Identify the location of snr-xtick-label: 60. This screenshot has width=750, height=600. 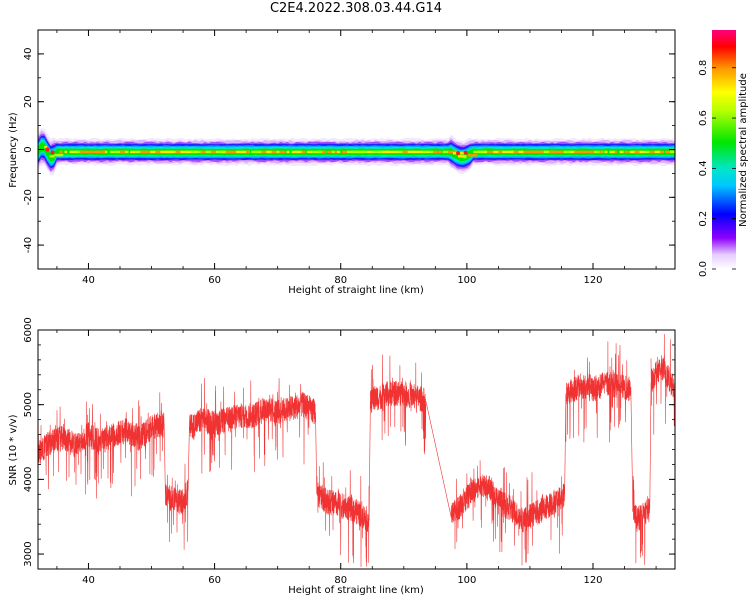
(214, 580).